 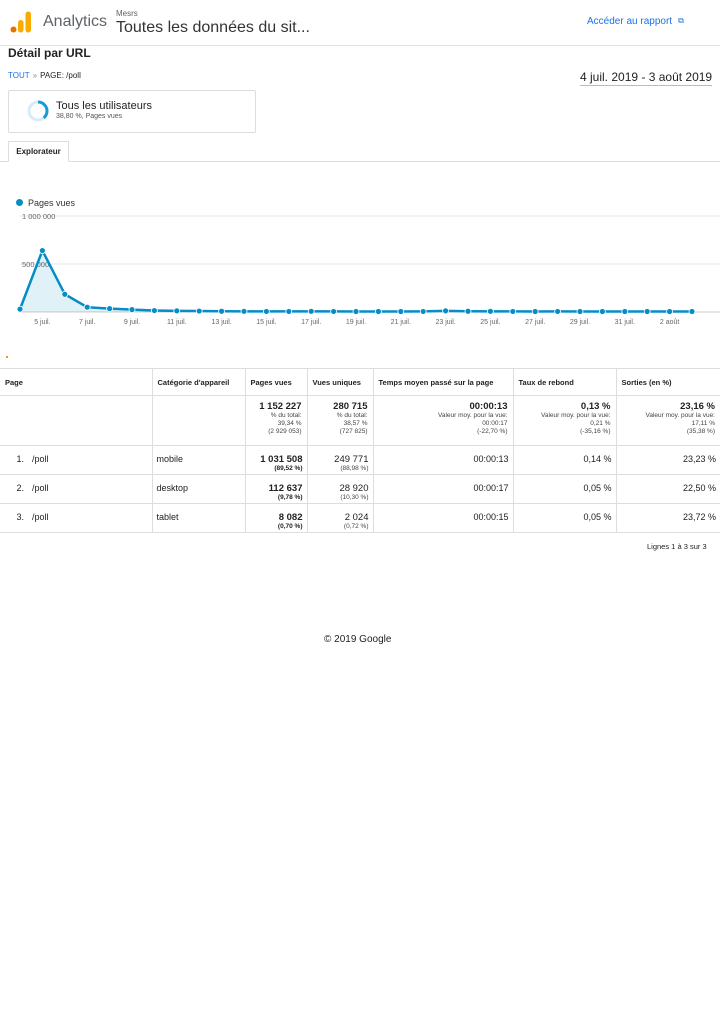 What do you see at coordinates (667, 460) in the screenshot?
I see `exits-cell: 23,23 %` at bounding box center [667, 460].